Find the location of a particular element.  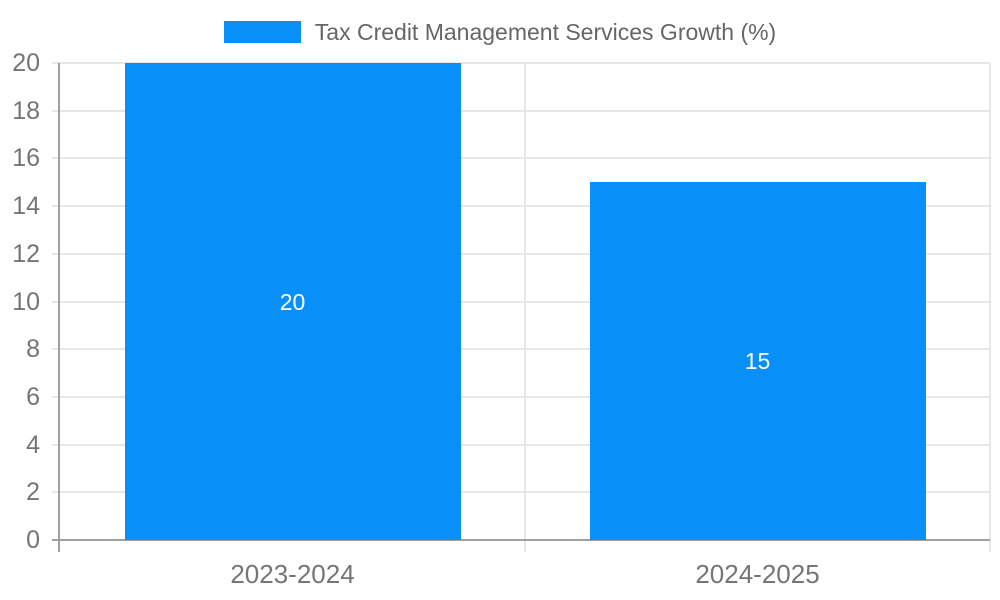

x-axis-line is located at coordinates (521, 540).